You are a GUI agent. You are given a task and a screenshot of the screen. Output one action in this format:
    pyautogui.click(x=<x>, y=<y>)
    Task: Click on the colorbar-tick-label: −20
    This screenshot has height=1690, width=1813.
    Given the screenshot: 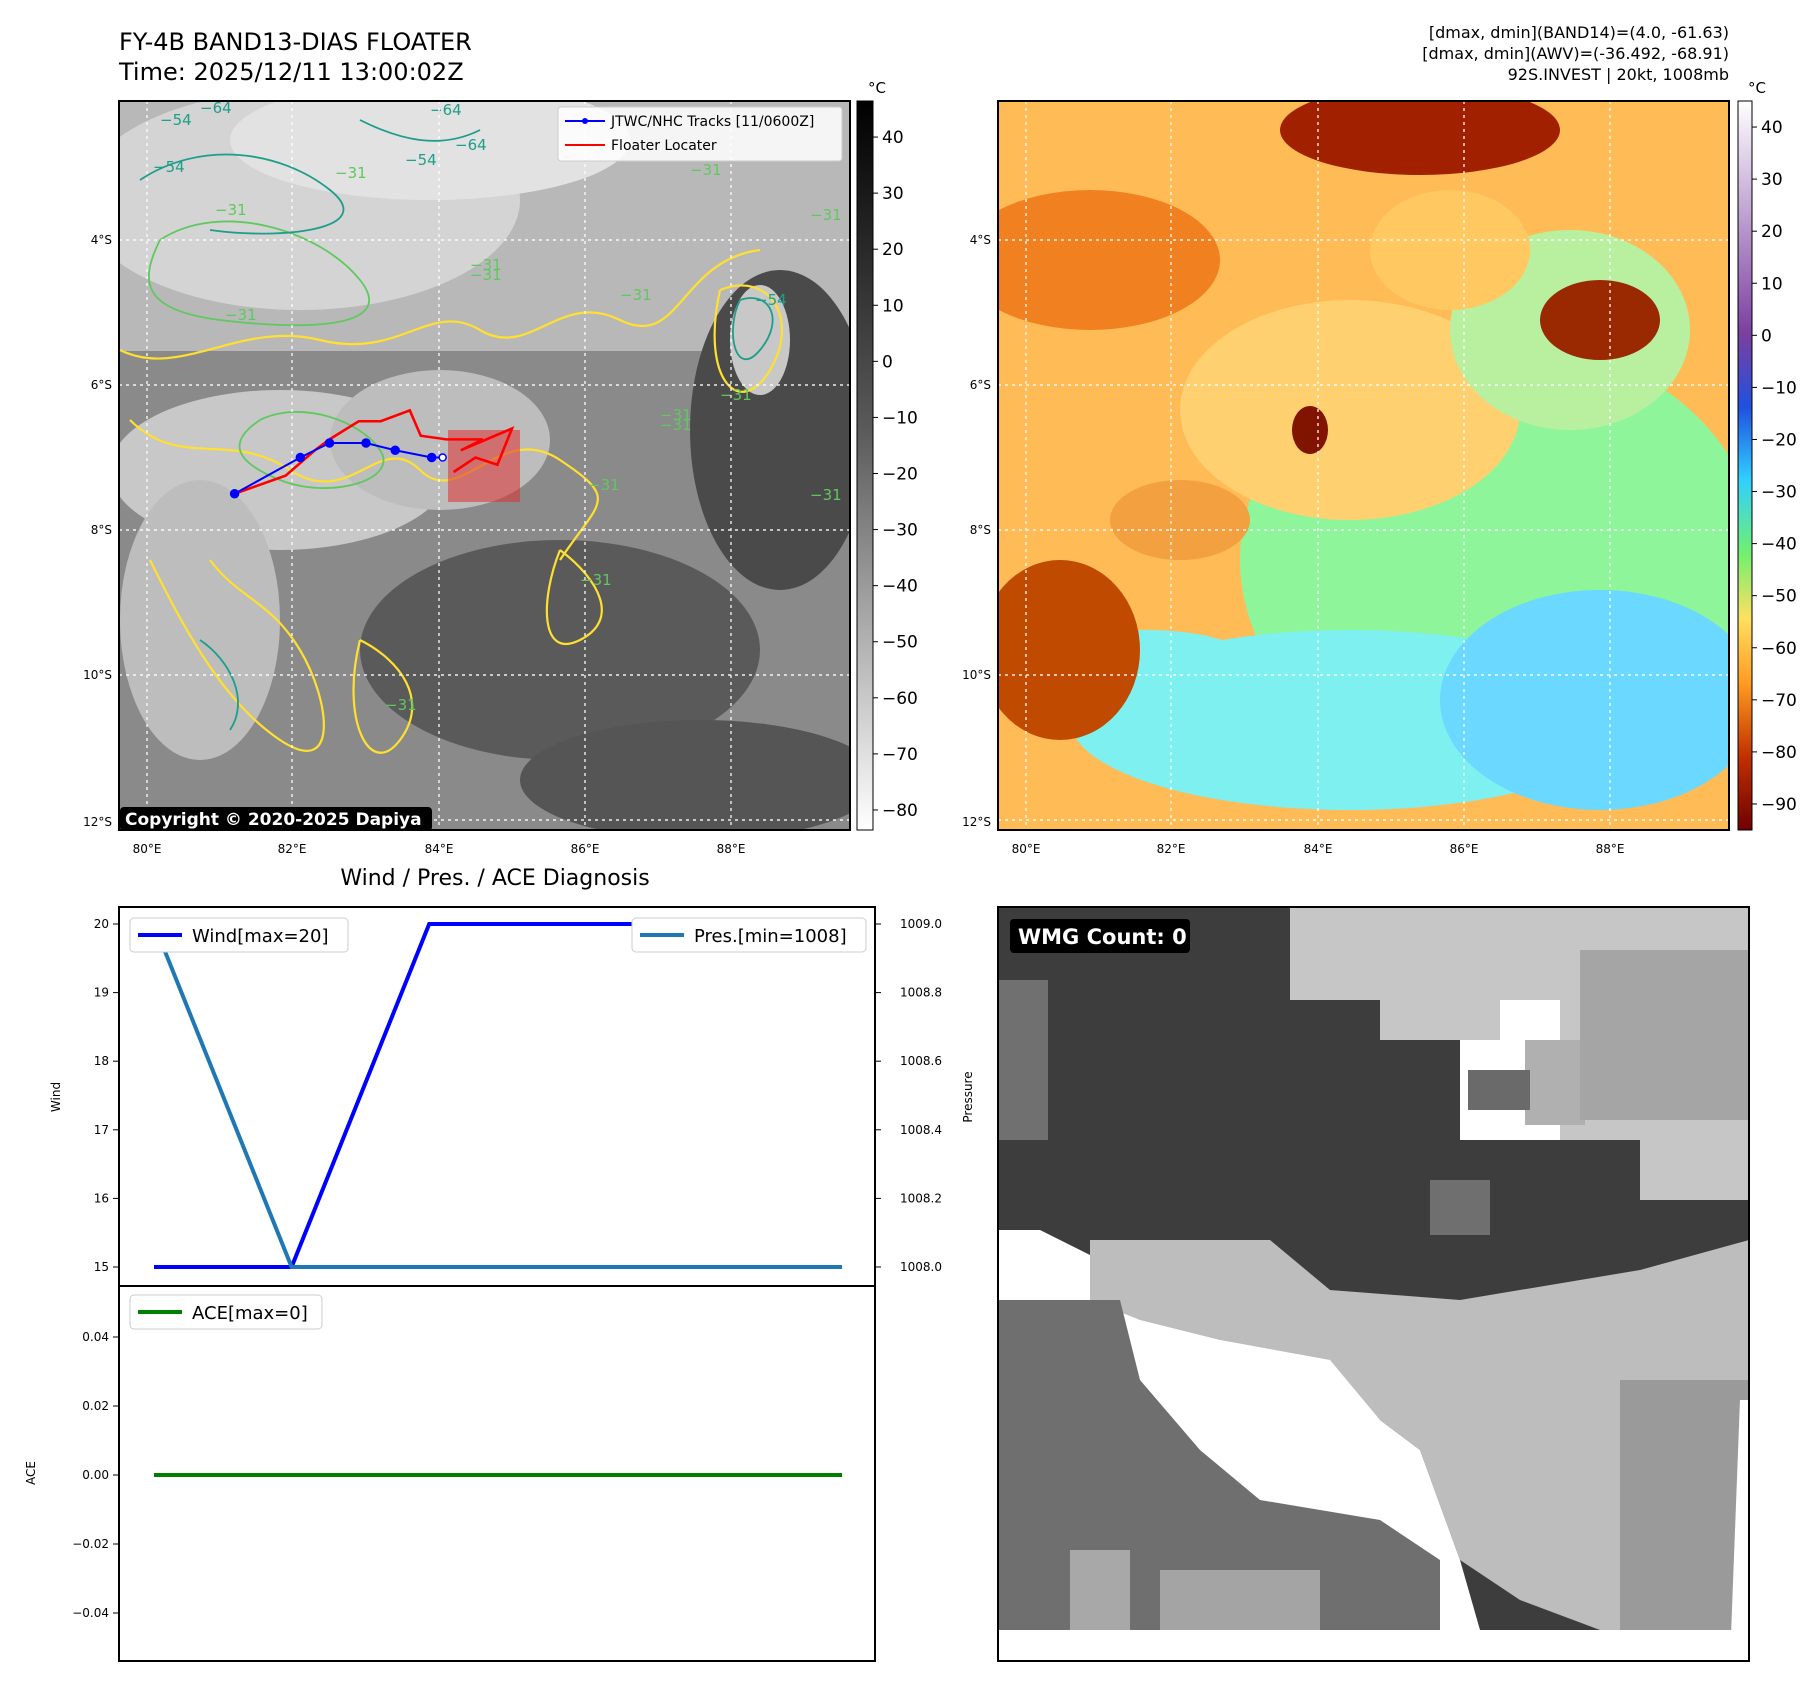 What is the action you would take?
    pyautogui.click(x=900, y=475)
    